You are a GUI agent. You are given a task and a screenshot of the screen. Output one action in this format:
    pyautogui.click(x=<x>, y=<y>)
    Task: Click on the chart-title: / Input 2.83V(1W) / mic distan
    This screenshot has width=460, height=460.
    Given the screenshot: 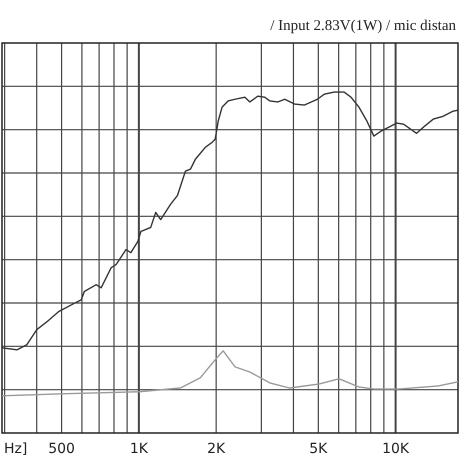 What is the action you would take?
    pyautogui.click(x=363, y=26)
    